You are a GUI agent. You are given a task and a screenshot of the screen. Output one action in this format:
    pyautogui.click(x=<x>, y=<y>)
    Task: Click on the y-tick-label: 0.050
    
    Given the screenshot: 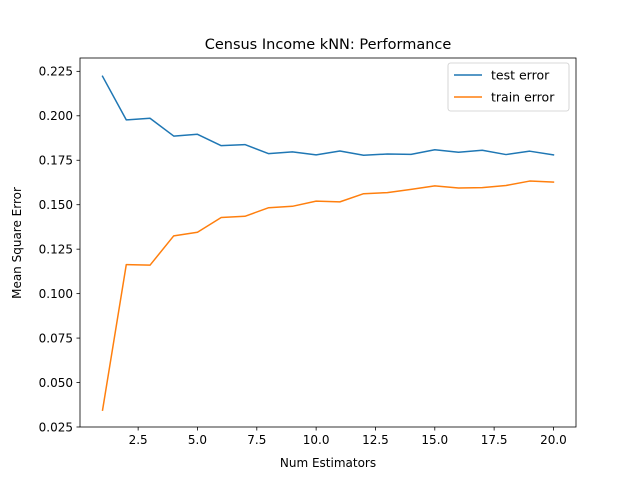 What is the action you would take?
    pyautogui.click(x=56, y=383)
    